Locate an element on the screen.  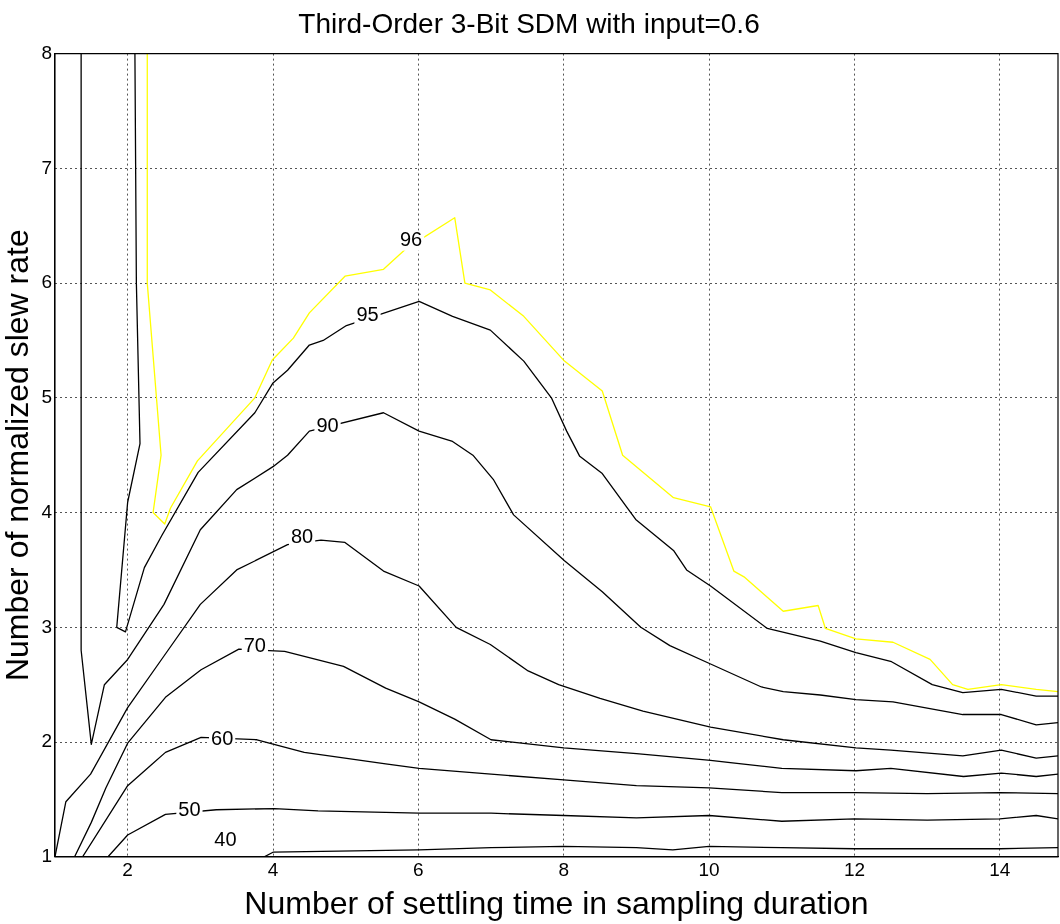
x-axis-title: Number of settling time in sampling duration is located at coordinates (556, 902).